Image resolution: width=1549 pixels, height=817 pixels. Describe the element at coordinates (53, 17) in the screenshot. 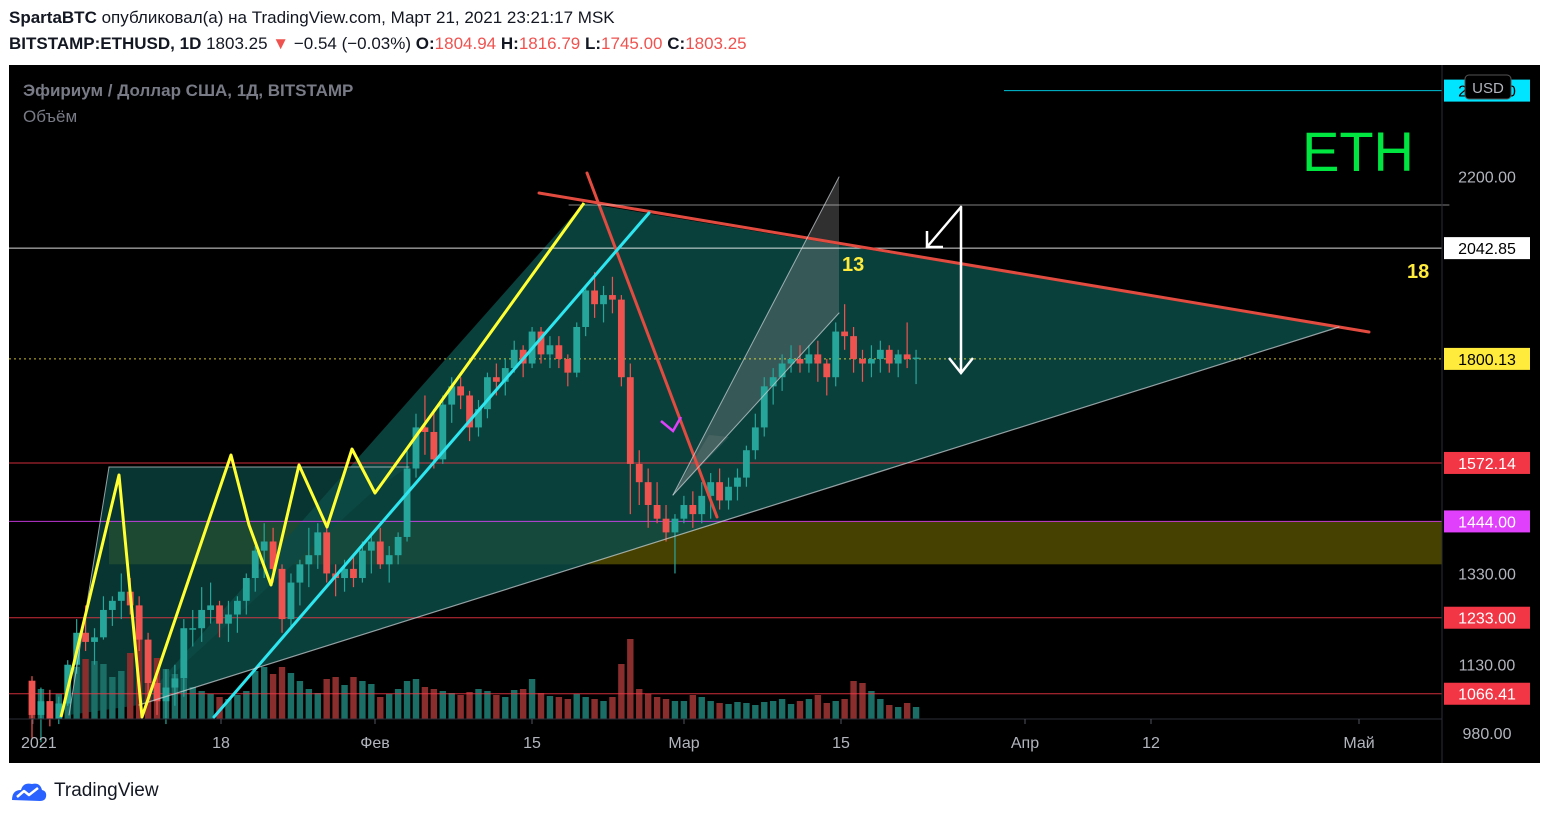

I see `author-name: SpartaBTC` at that location.